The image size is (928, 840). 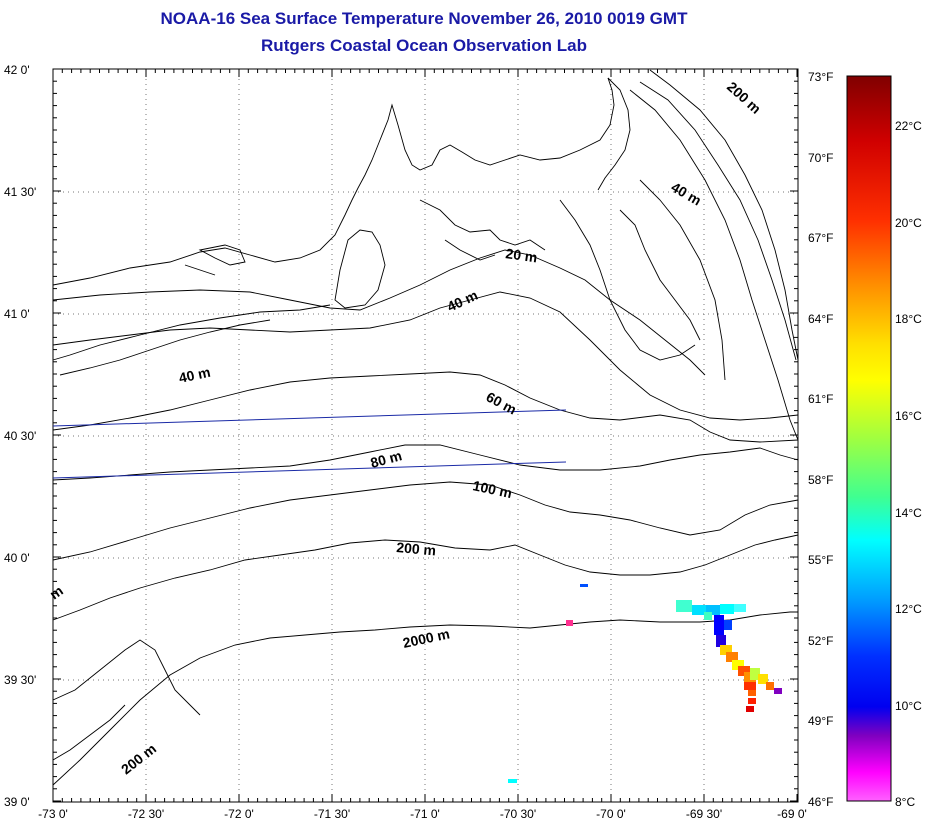 What do you see at coordinates (820, 319) in the screenshot?
I see `fahrenheit-label: 64°F` at bounding box center [820, 319].